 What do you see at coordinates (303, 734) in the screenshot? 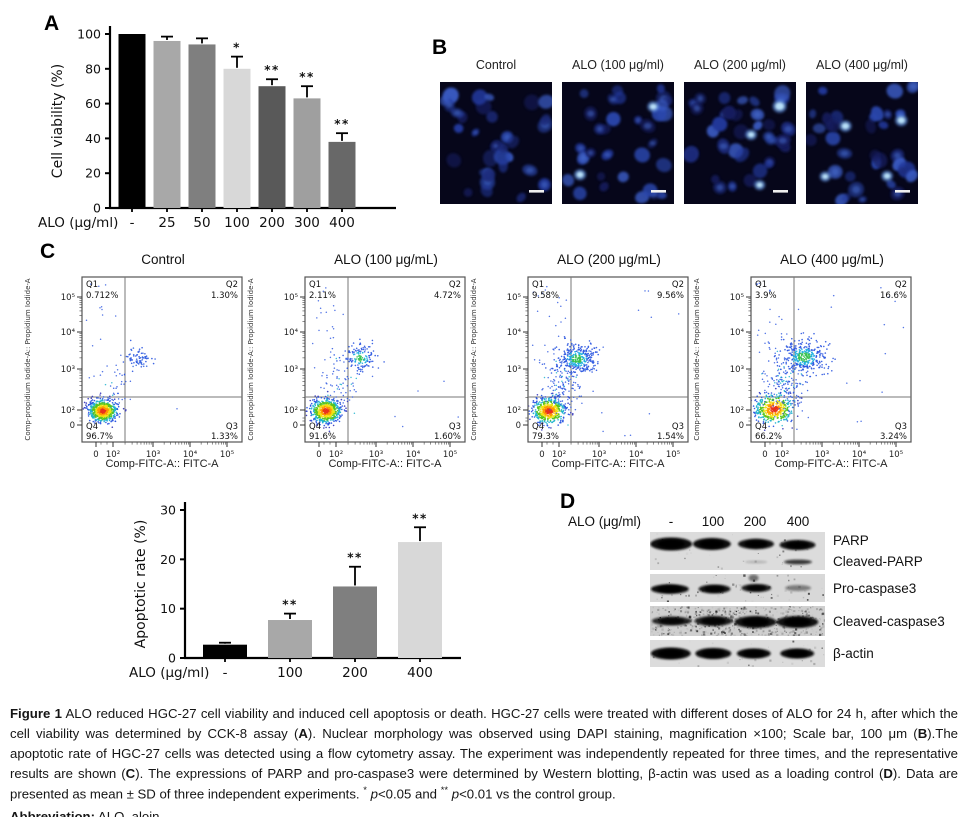
I see `caption-segment: A` at bounding box center [303, 734].